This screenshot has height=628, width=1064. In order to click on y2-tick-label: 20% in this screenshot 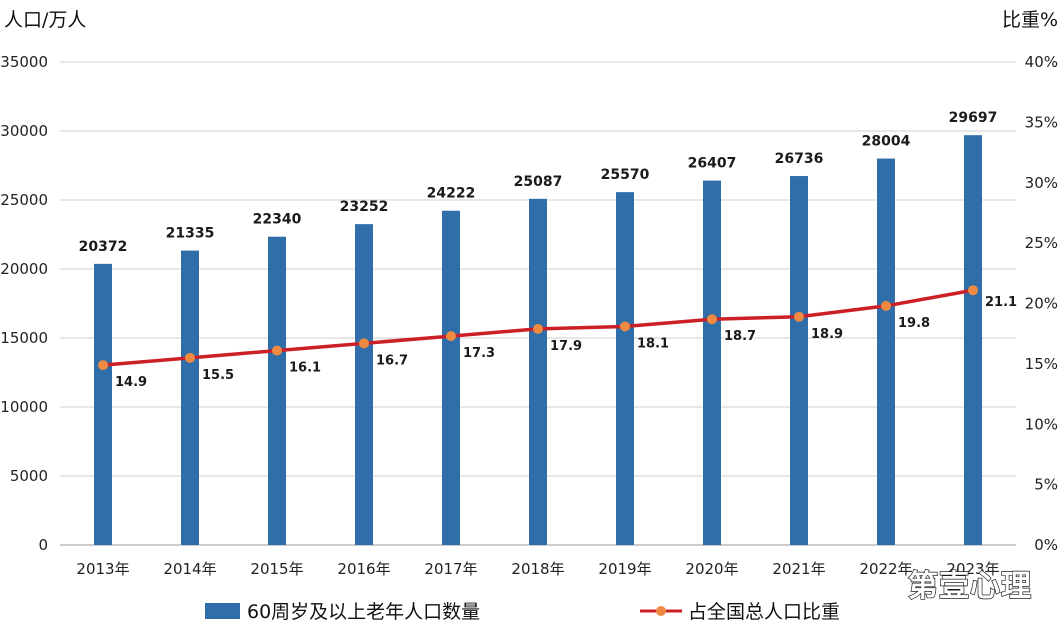, I will do `click(1041, 304)`.